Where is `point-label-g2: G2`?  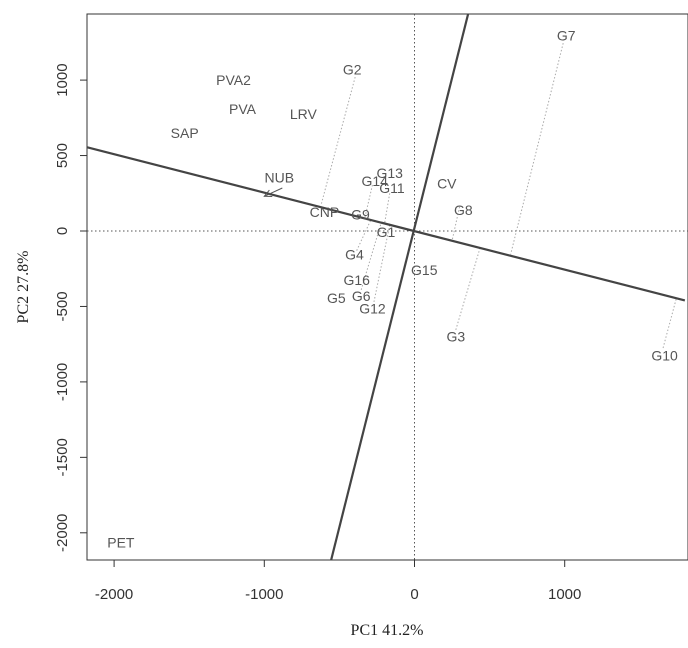 point-label-g2: G2 is located at coordinates (352, 70).